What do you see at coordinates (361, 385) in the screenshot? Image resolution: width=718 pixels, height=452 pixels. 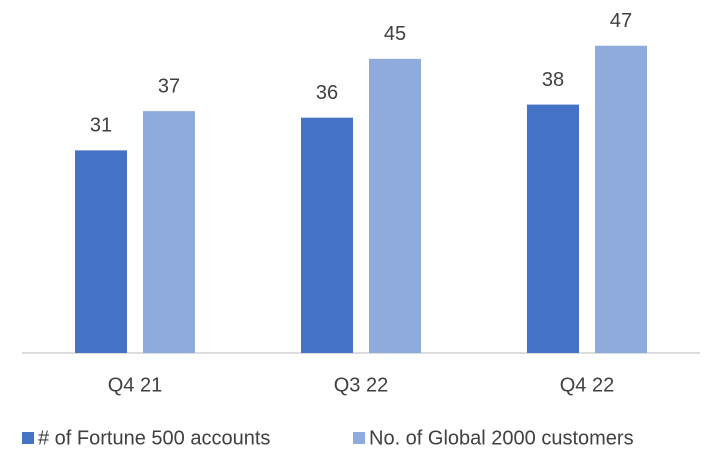 I see `x-tick-label: Q3 22` at bounding box center [361, 385].